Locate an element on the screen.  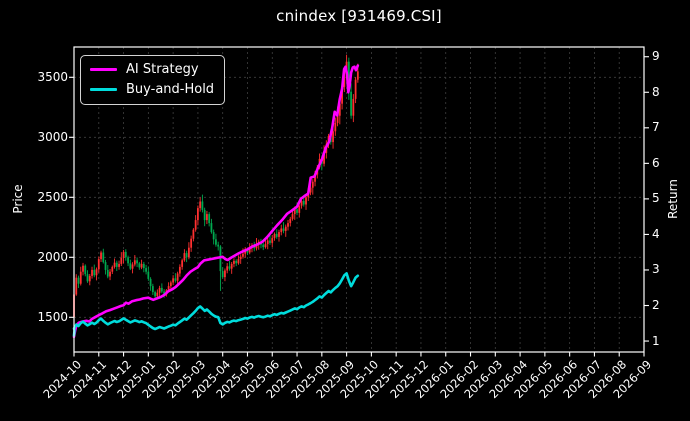
legend-item-buy-and-hold: Buy-and-Hold is located at coordinates (152, 89).